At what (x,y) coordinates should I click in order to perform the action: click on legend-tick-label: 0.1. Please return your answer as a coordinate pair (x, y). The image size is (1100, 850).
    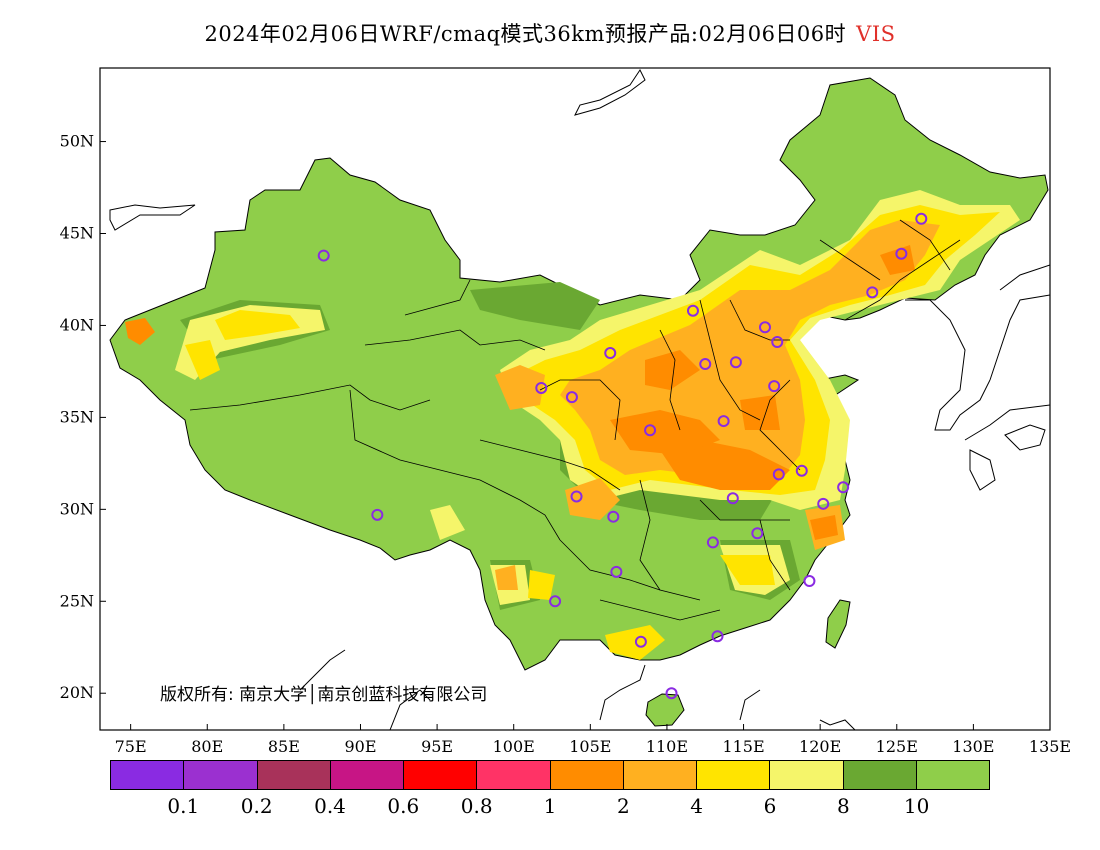
    Looking at the image, I should click on (183, 806).